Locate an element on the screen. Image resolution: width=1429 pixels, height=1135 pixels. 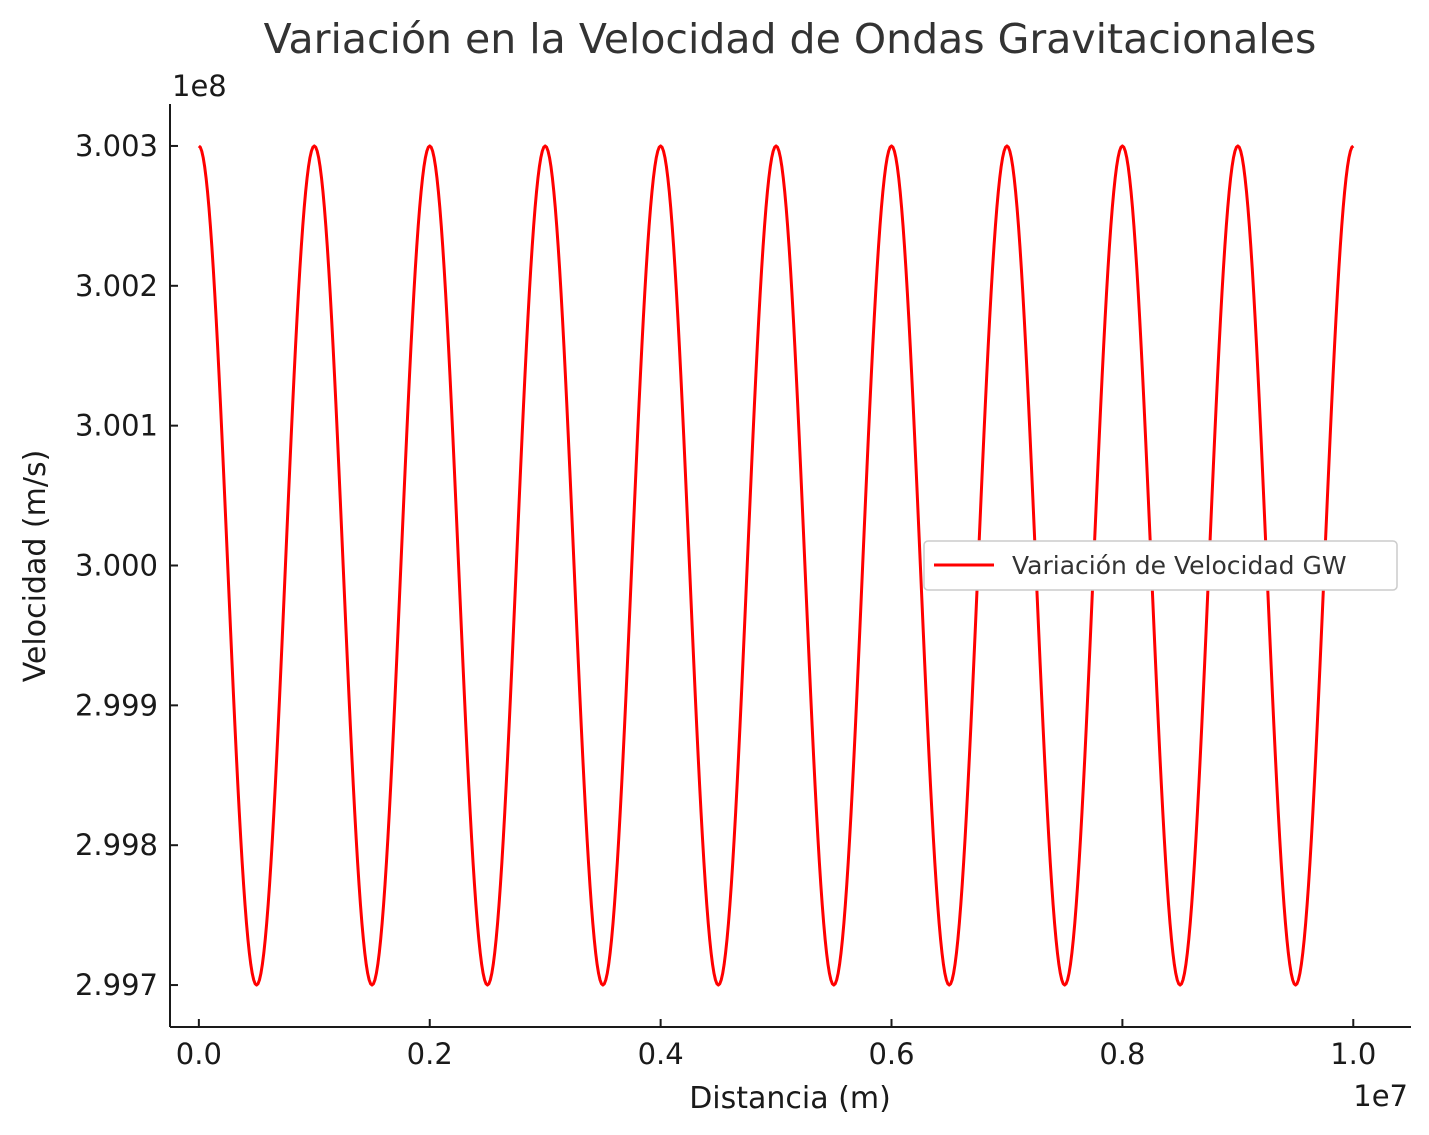
y-tick-label: 2.997 is located at coordinates (116, 985).